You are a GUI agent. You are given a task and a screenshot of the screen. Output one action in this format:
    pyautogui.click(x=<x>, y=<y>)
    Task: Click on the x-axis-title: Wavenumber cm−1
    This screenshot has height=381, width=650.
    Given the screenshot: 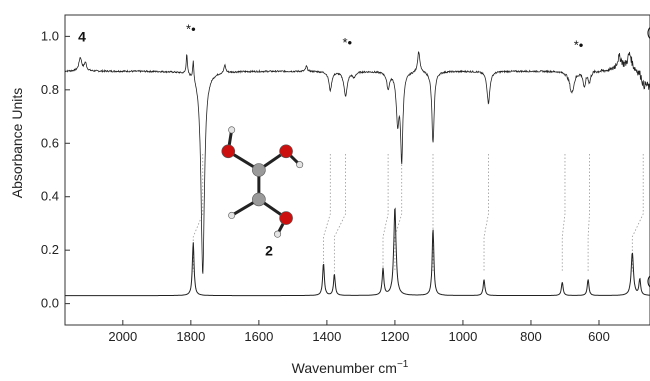 What is the action you would take?
    pyautogui.click(x=350, y=367)
    